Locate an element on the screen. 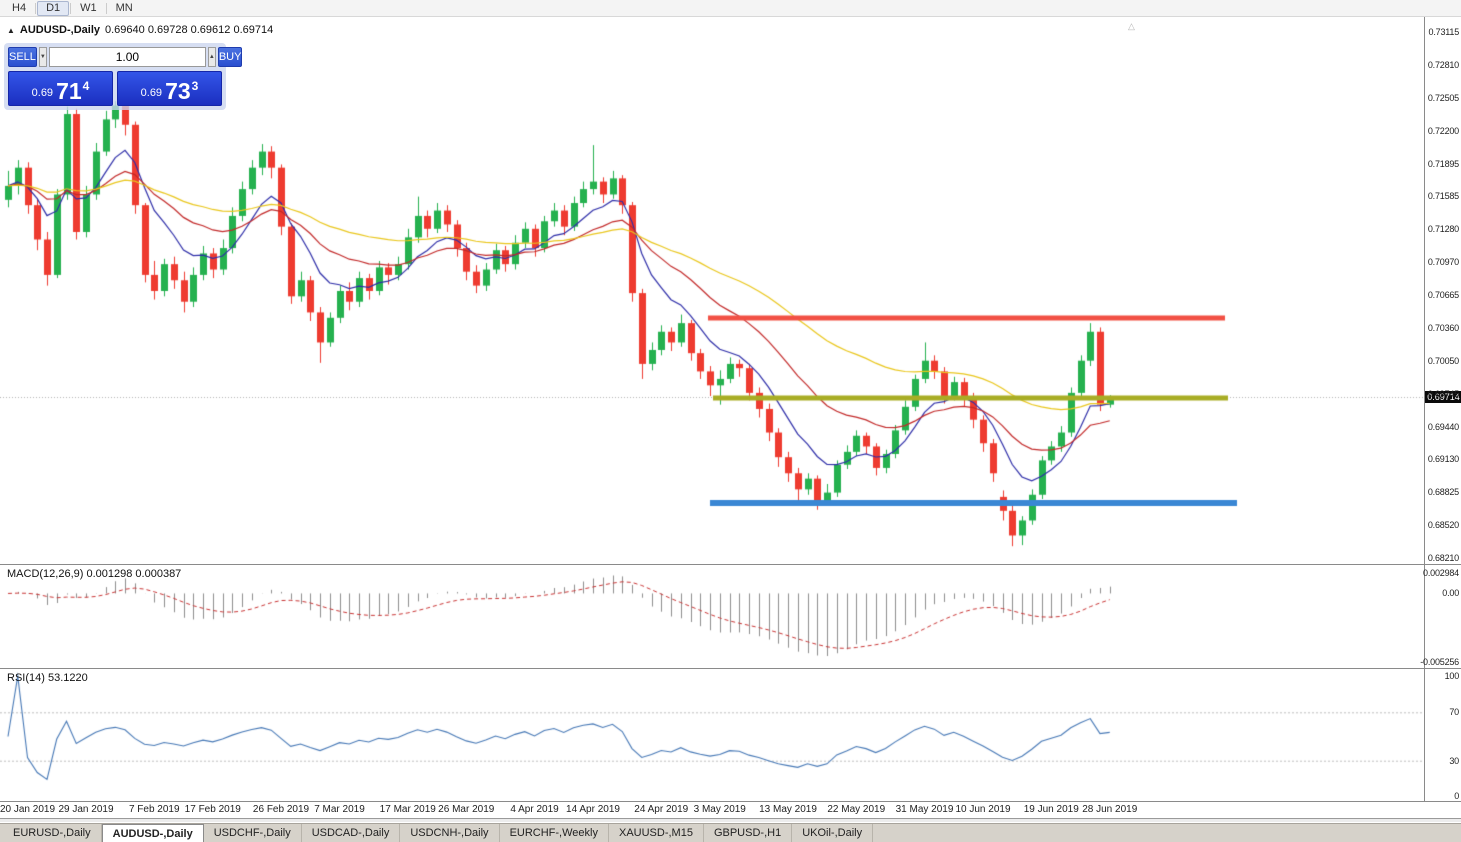  date-tick-label: 20 Jan 2019 is located at coordinates (28, 809).